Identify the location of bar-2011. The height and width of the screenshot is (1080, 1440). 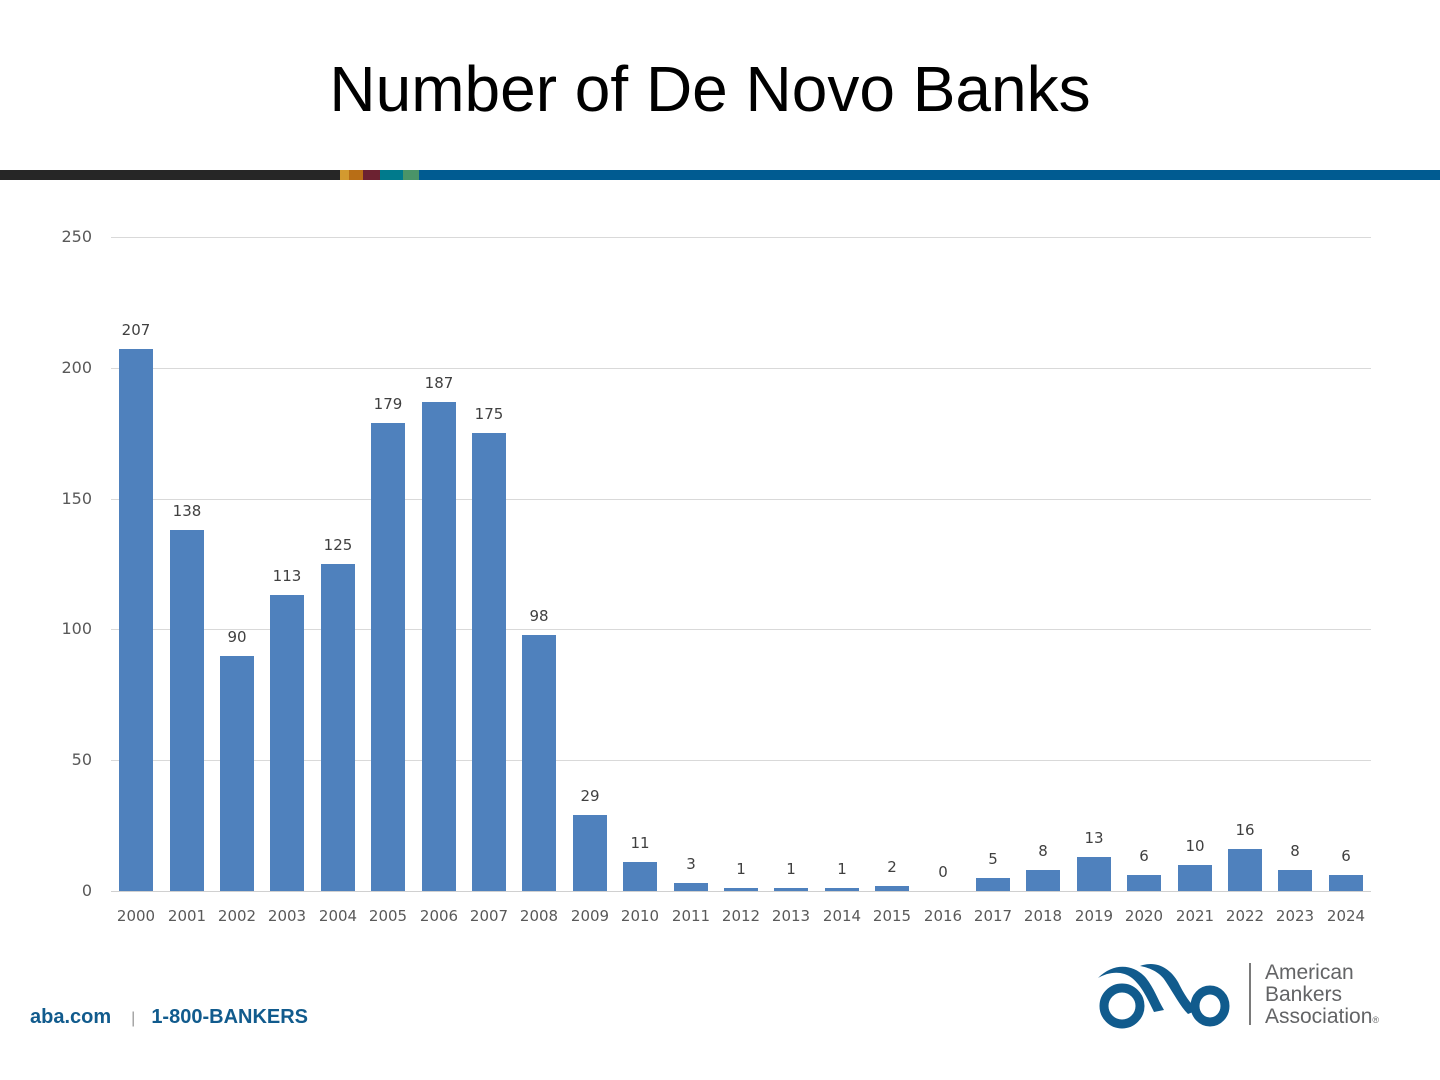
(691, 887).